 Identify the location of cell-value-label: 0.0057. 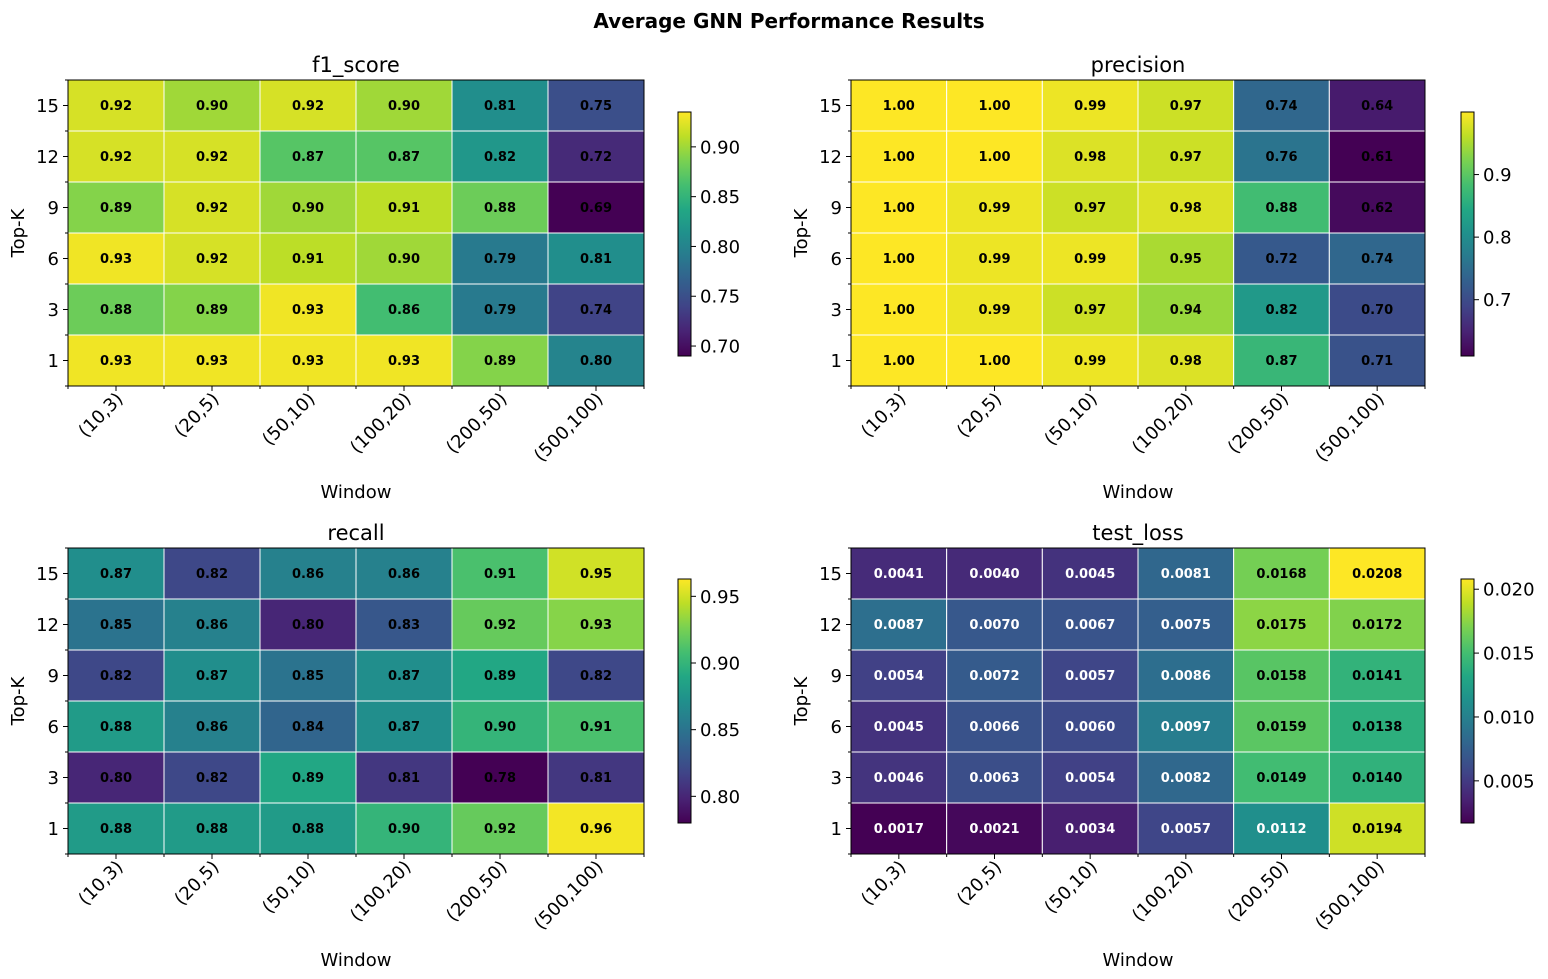
(1090, 676).